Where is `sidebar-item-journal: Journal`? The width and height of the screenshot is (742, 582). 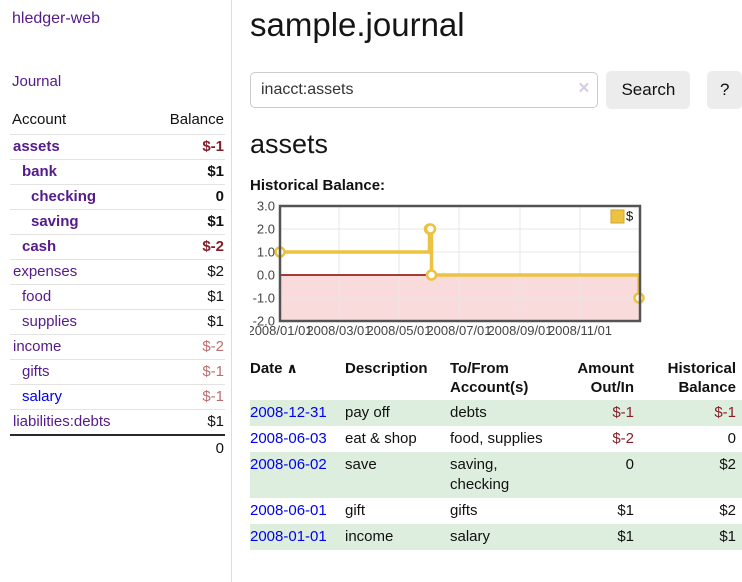
sidebar-item-journal: Journal is located at coordinates (37, 81).